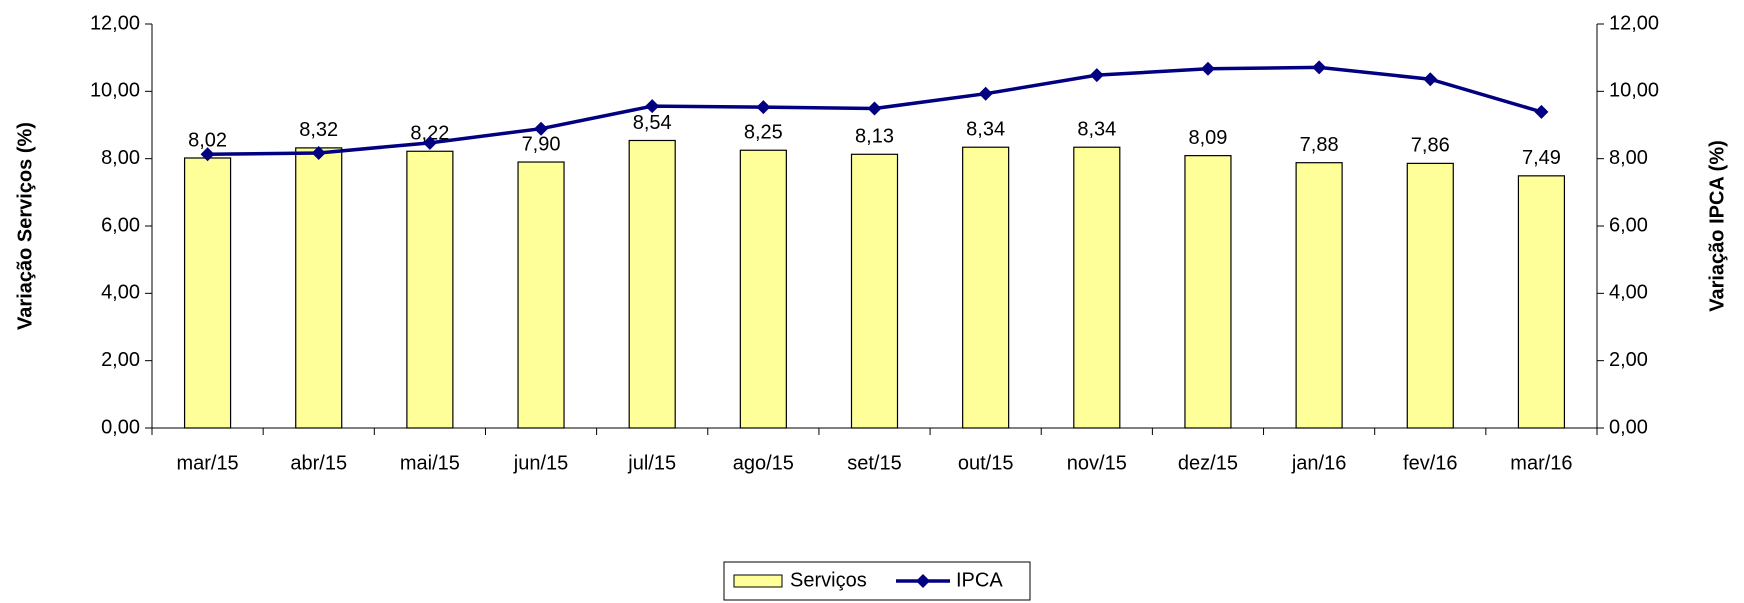  What do you see at coordinates (1541, 158) in the screenshot?
I see `data-label: 7,49` at bounding box center [1541, 158].